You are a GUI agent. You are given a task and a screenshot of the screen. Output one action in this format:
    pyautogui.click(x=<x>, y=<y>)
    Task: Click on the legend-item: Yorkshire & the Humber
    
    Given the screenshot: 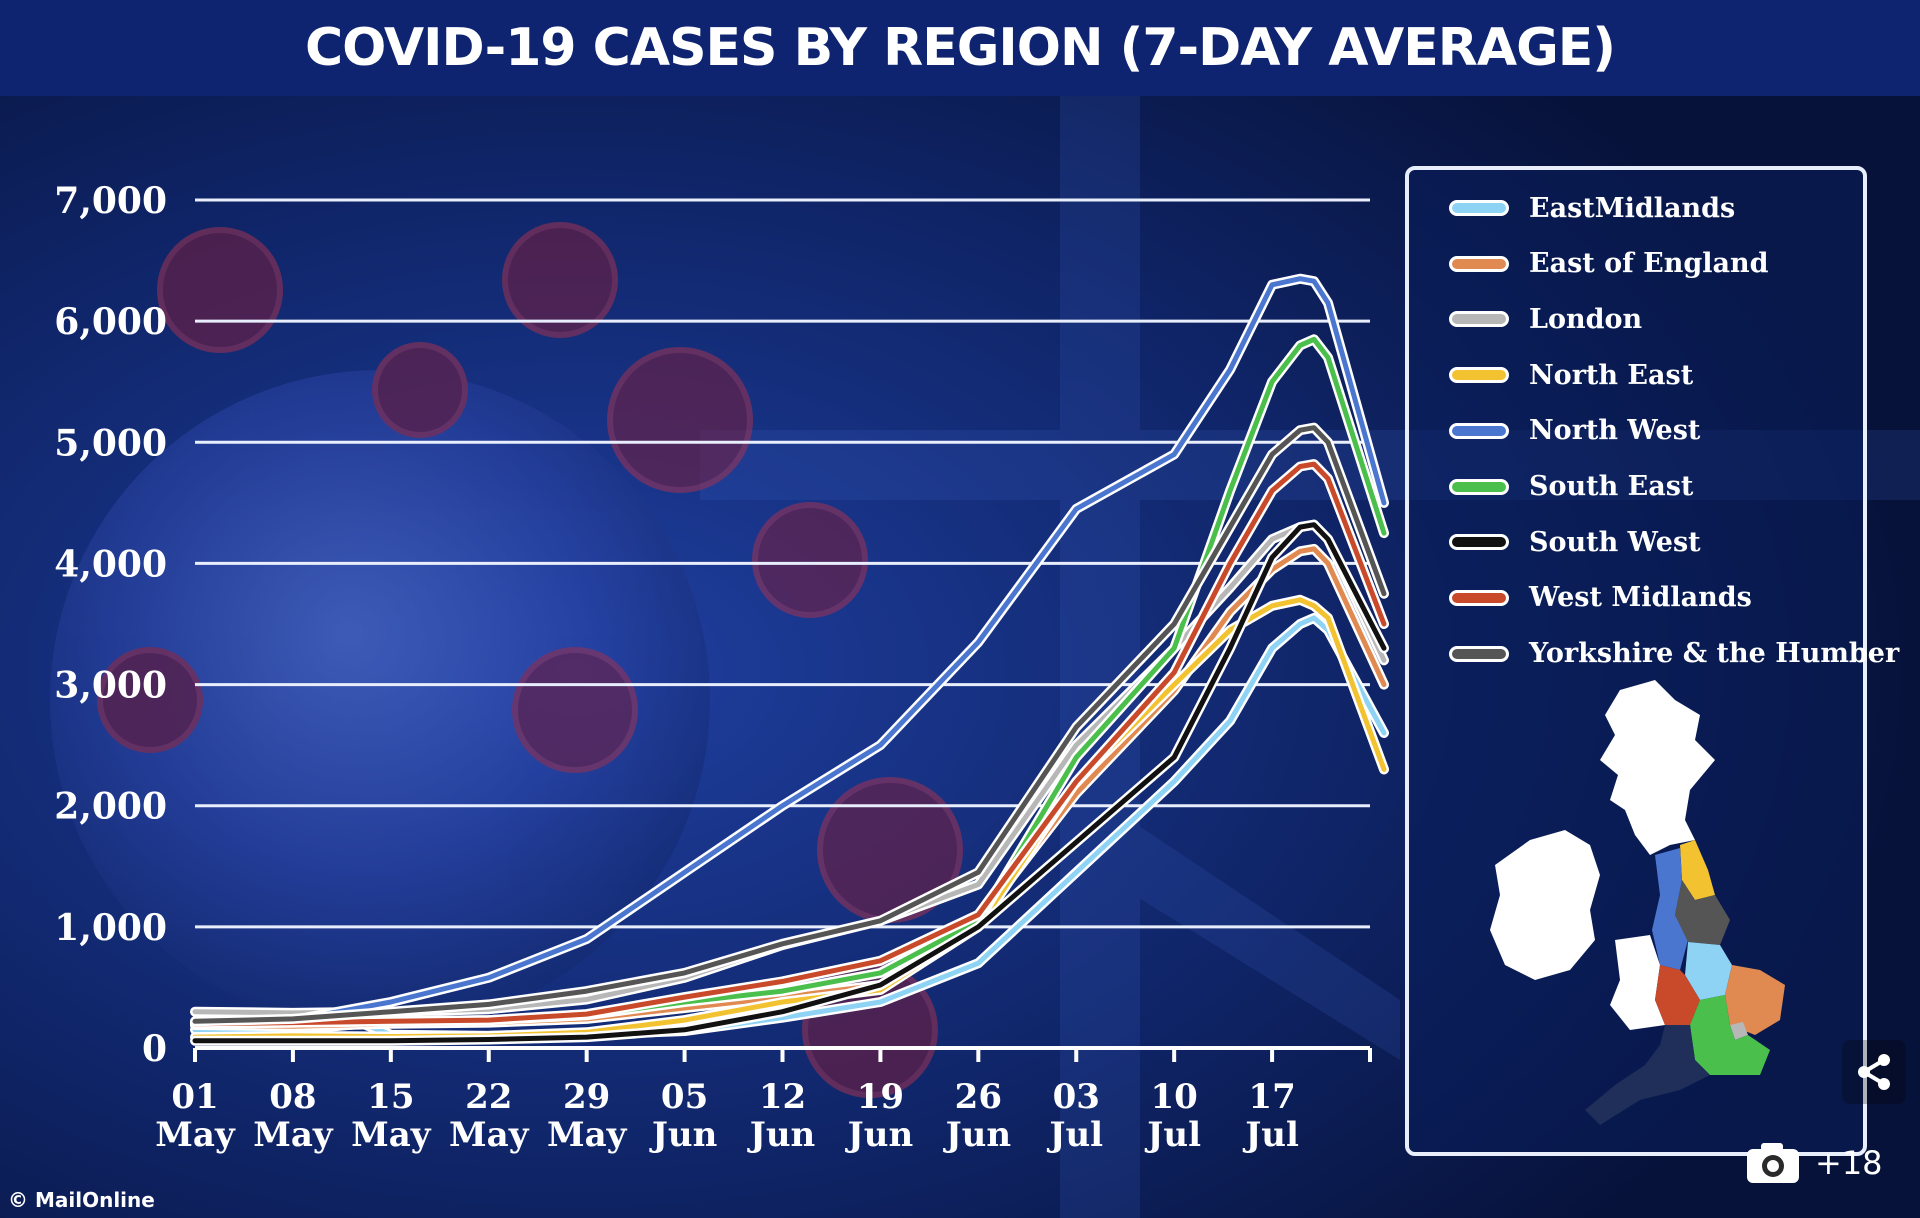 What is the action you would take?
    pyautogui.click(x=1674, y=654)
    